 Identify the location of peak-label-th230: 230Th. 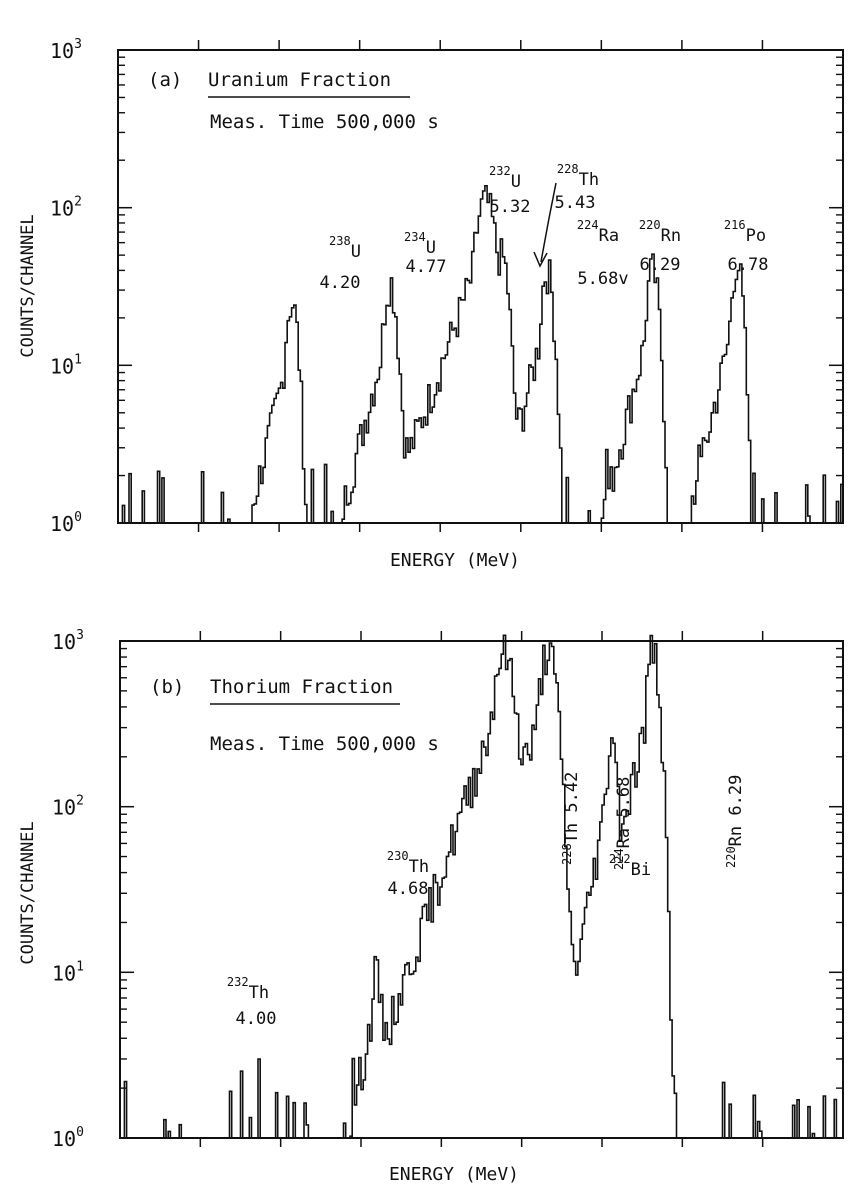
(408, 863).